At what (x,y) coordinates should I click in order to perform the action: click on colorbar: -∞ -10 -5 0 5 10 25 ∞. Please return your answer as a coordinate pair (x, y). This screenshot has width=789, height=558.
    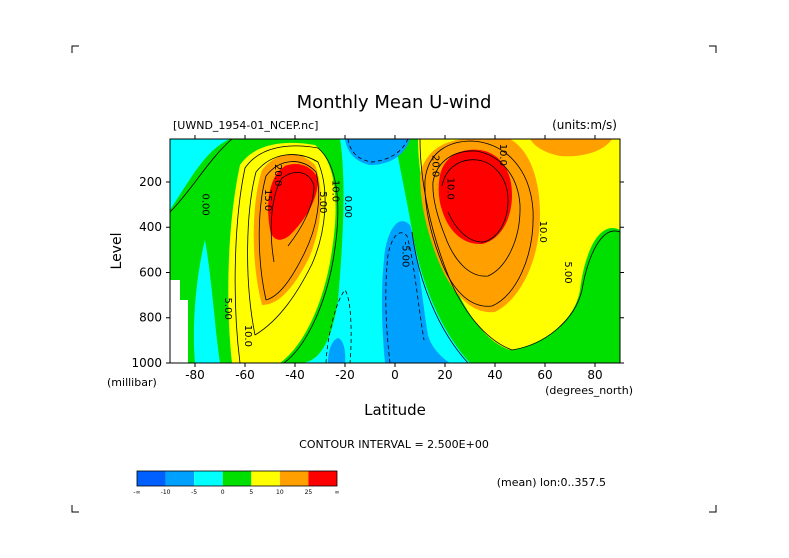
    Looking at the image, I should click on (236, 483).